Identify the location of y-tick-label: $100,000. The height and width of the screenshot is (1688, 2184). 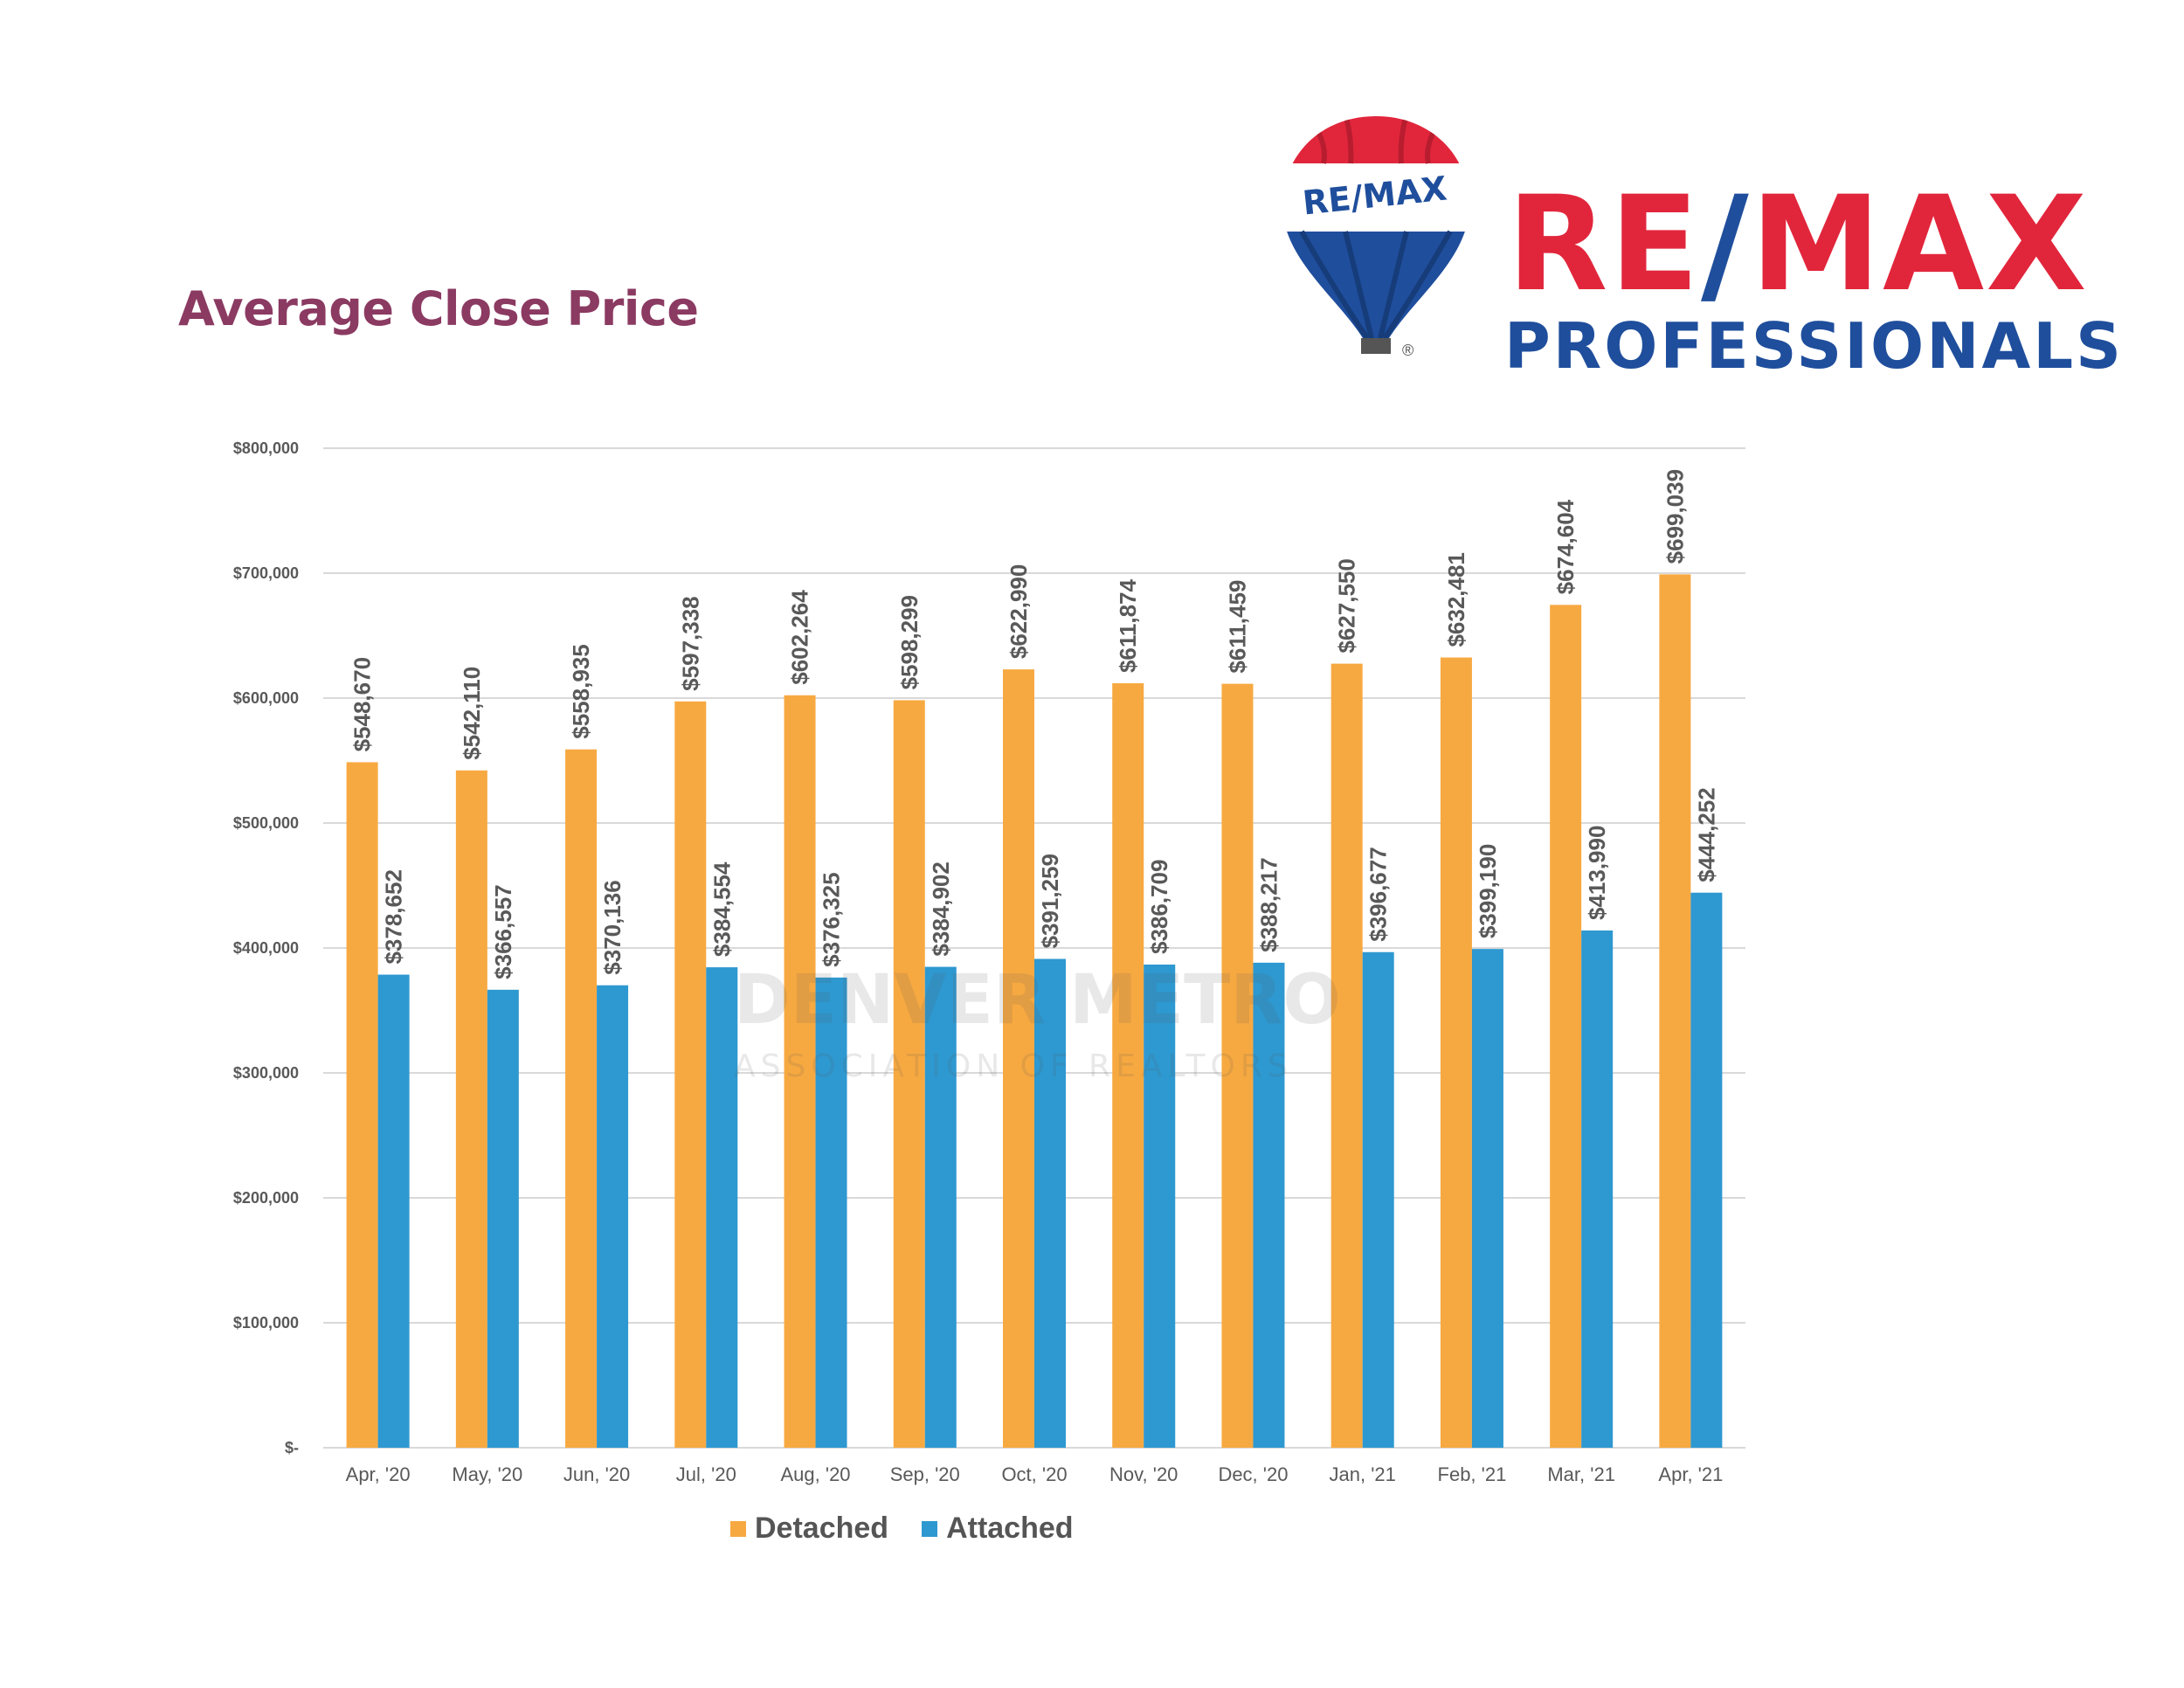
(266, 1323).